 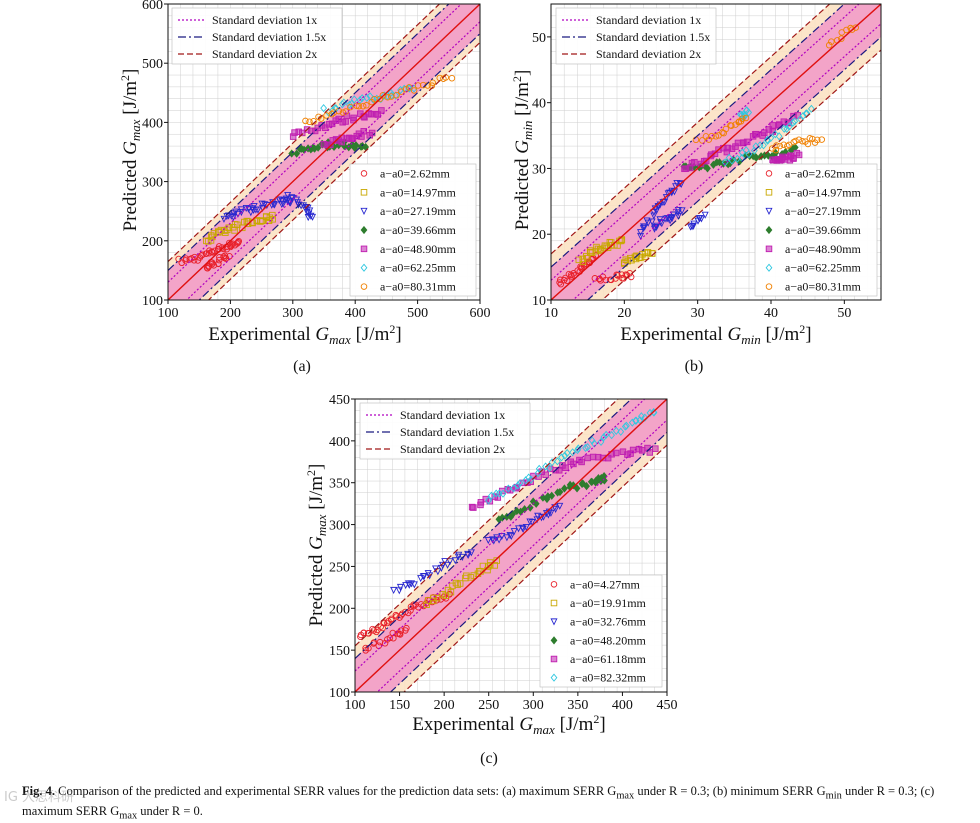 I want to click on caption-text-4: under R = 0., so click(x=170, y=810).